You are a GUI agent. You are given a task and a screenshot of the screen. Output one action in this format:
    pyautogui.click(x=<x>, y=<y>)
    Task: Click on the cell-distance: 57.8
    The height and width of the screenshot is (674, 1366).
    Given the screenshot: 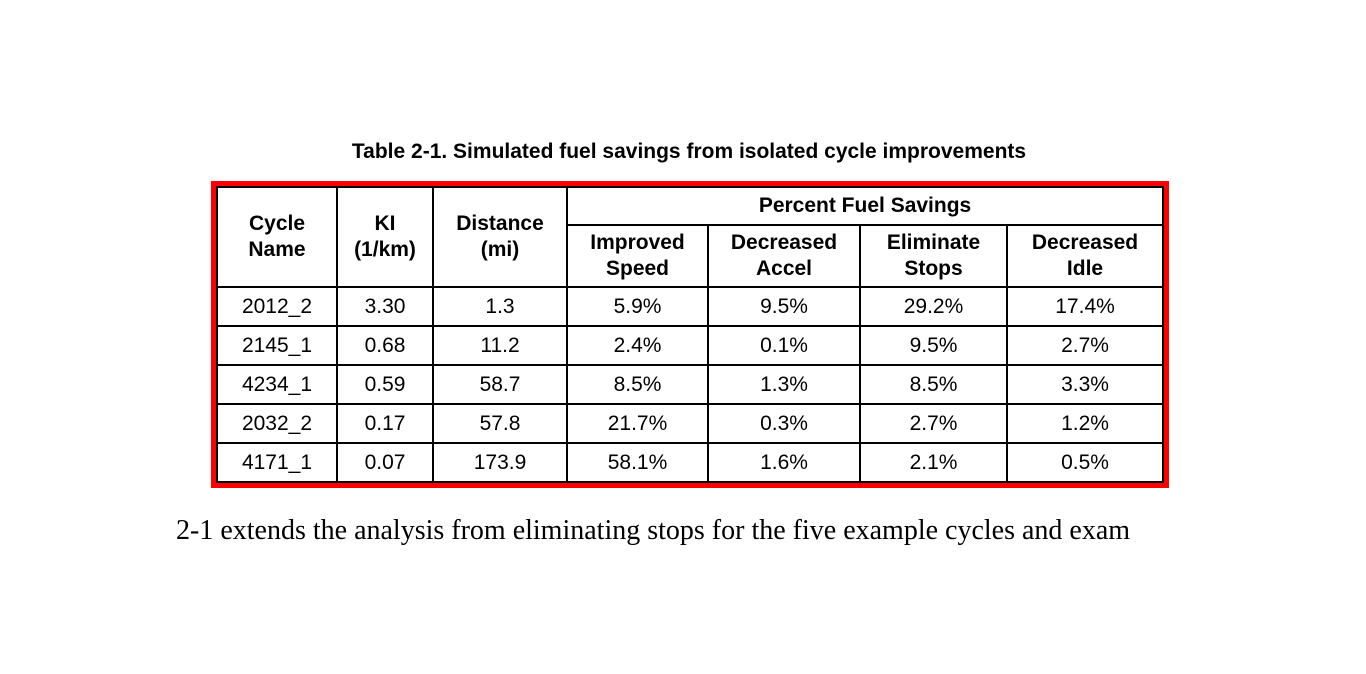 What is the action you would take?
    pyautogui.click(x=500, y=423)
    